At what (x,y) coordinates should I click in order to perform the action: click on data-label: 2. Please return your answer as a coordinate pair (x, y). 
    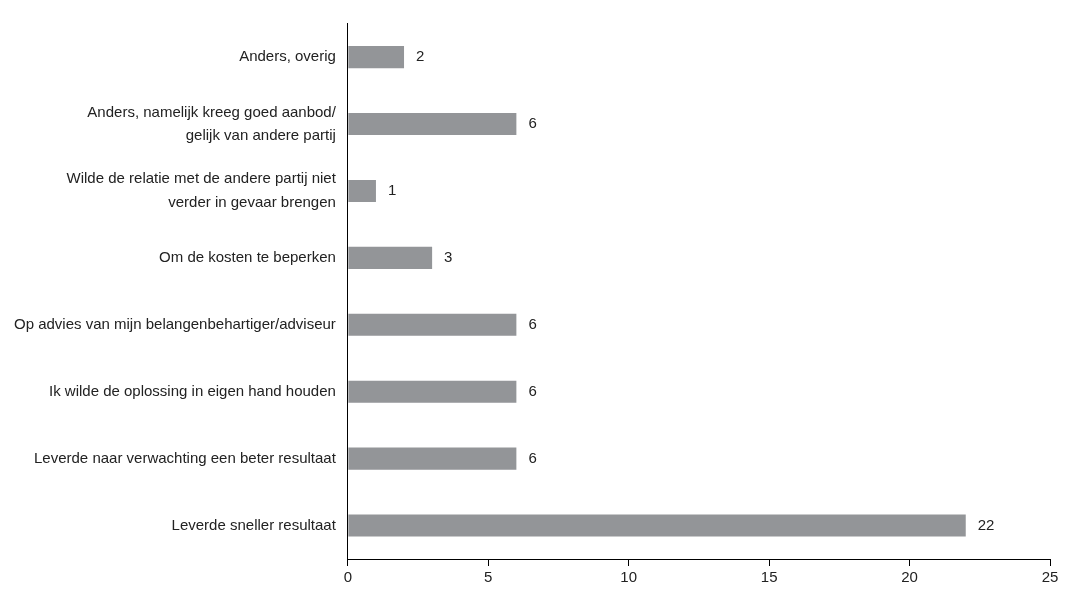
    Looking at the image, I should click on (420, 56).